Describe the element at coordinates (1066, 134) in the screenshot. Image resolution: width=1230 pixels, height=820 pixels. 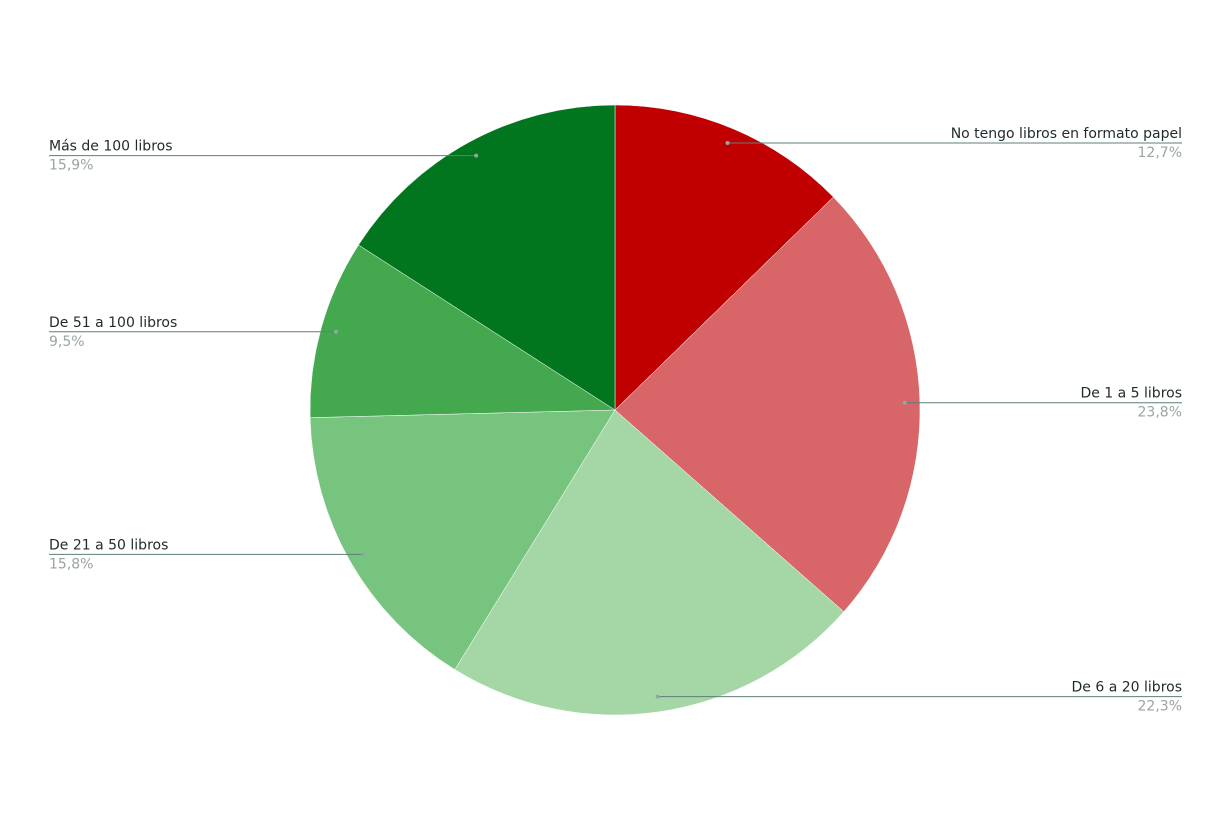
I see `slice-label: No tengo libros en formato papel` at that location.